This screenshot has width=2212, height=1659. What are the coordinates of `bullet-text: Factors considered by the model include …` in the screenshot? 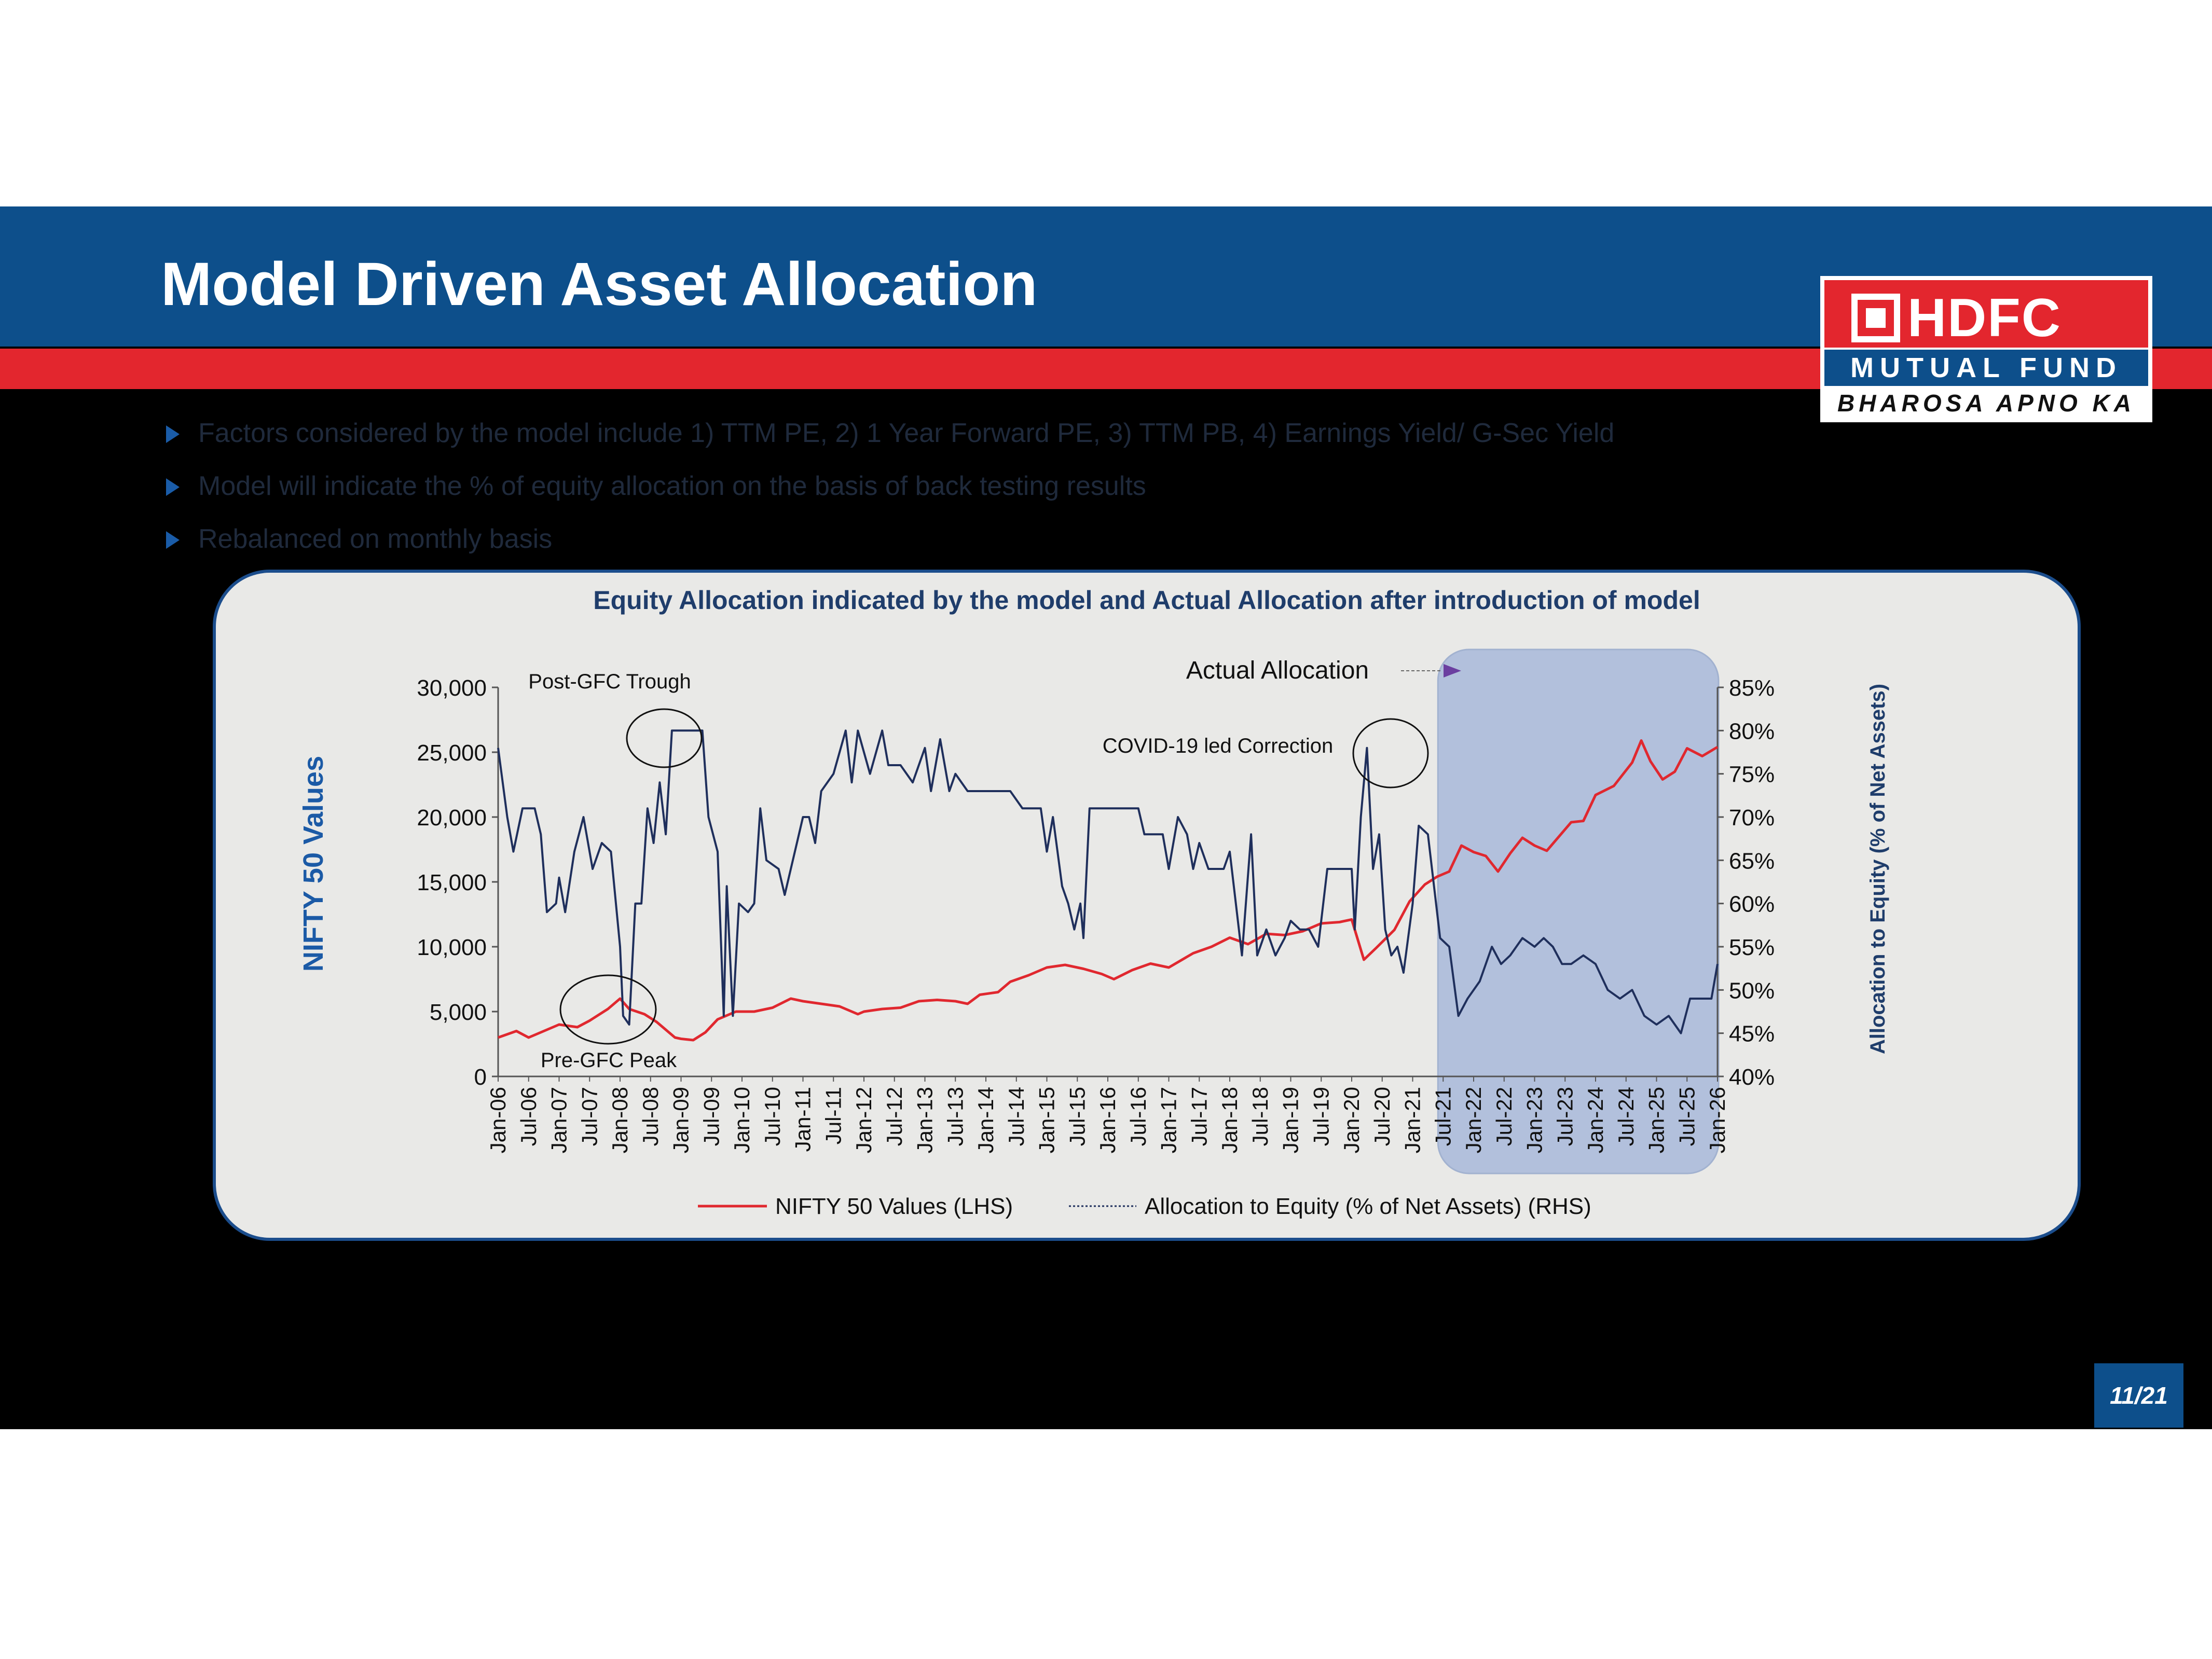 It's located at (906, 433).